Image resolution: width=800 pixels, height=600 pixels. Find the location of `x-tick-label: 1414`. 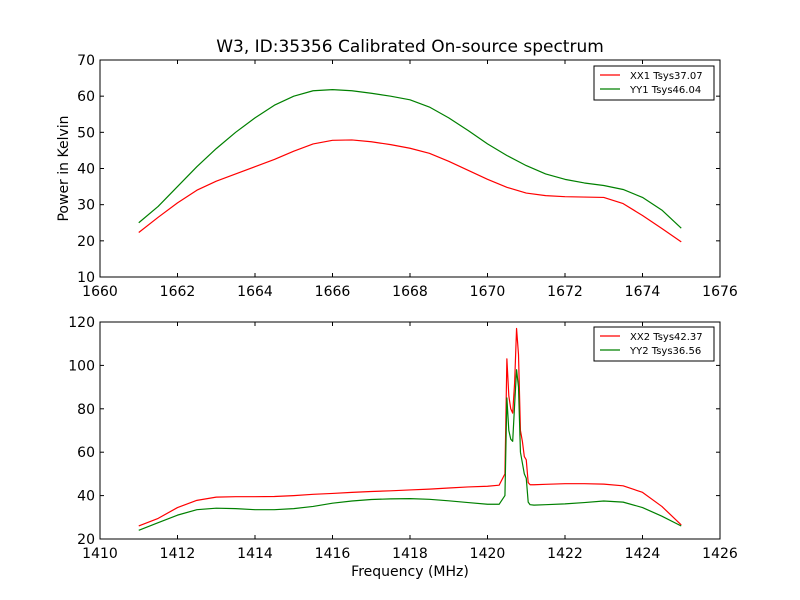

x-tick-label: 1414 is located at coordinates (255, 554).